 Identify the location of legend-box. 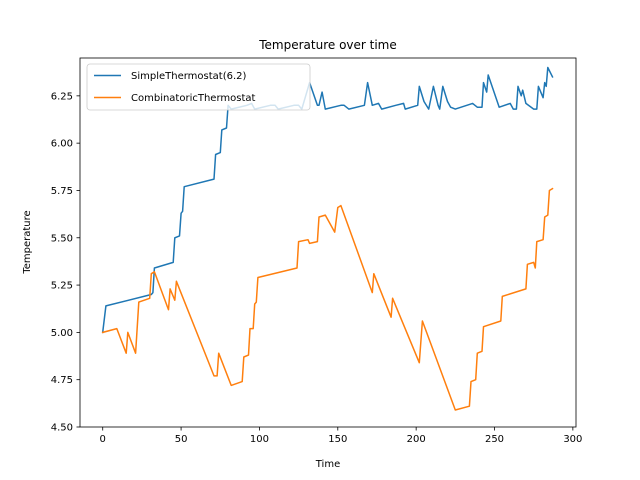
(198, 87).